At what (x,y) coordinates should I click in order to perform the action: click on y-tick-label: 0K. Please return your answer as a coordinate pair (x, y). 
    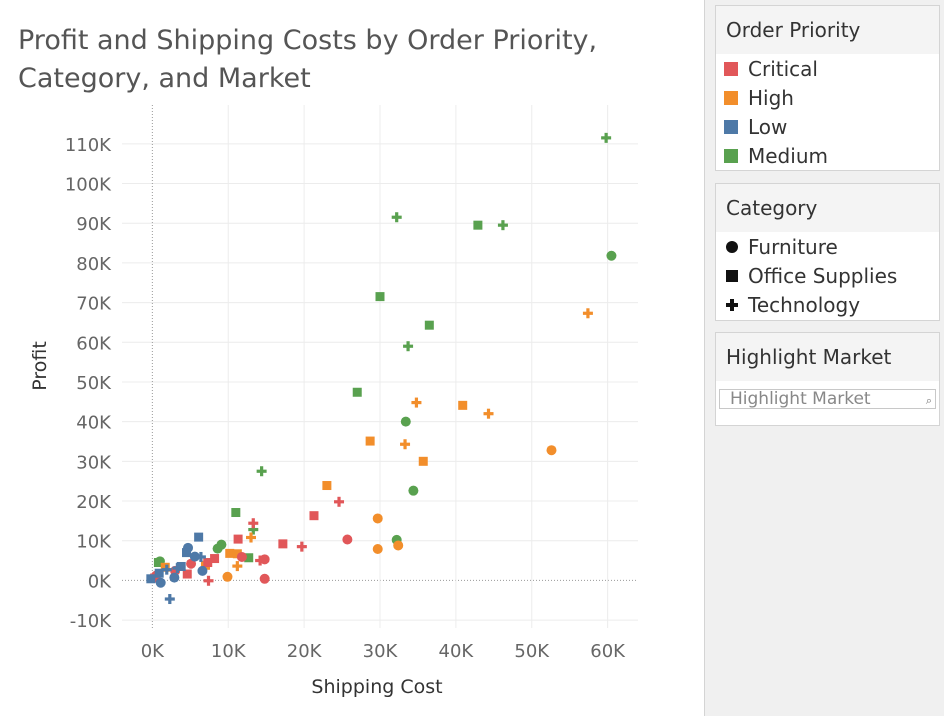
    Looking at the image, I should click on (100, 581).